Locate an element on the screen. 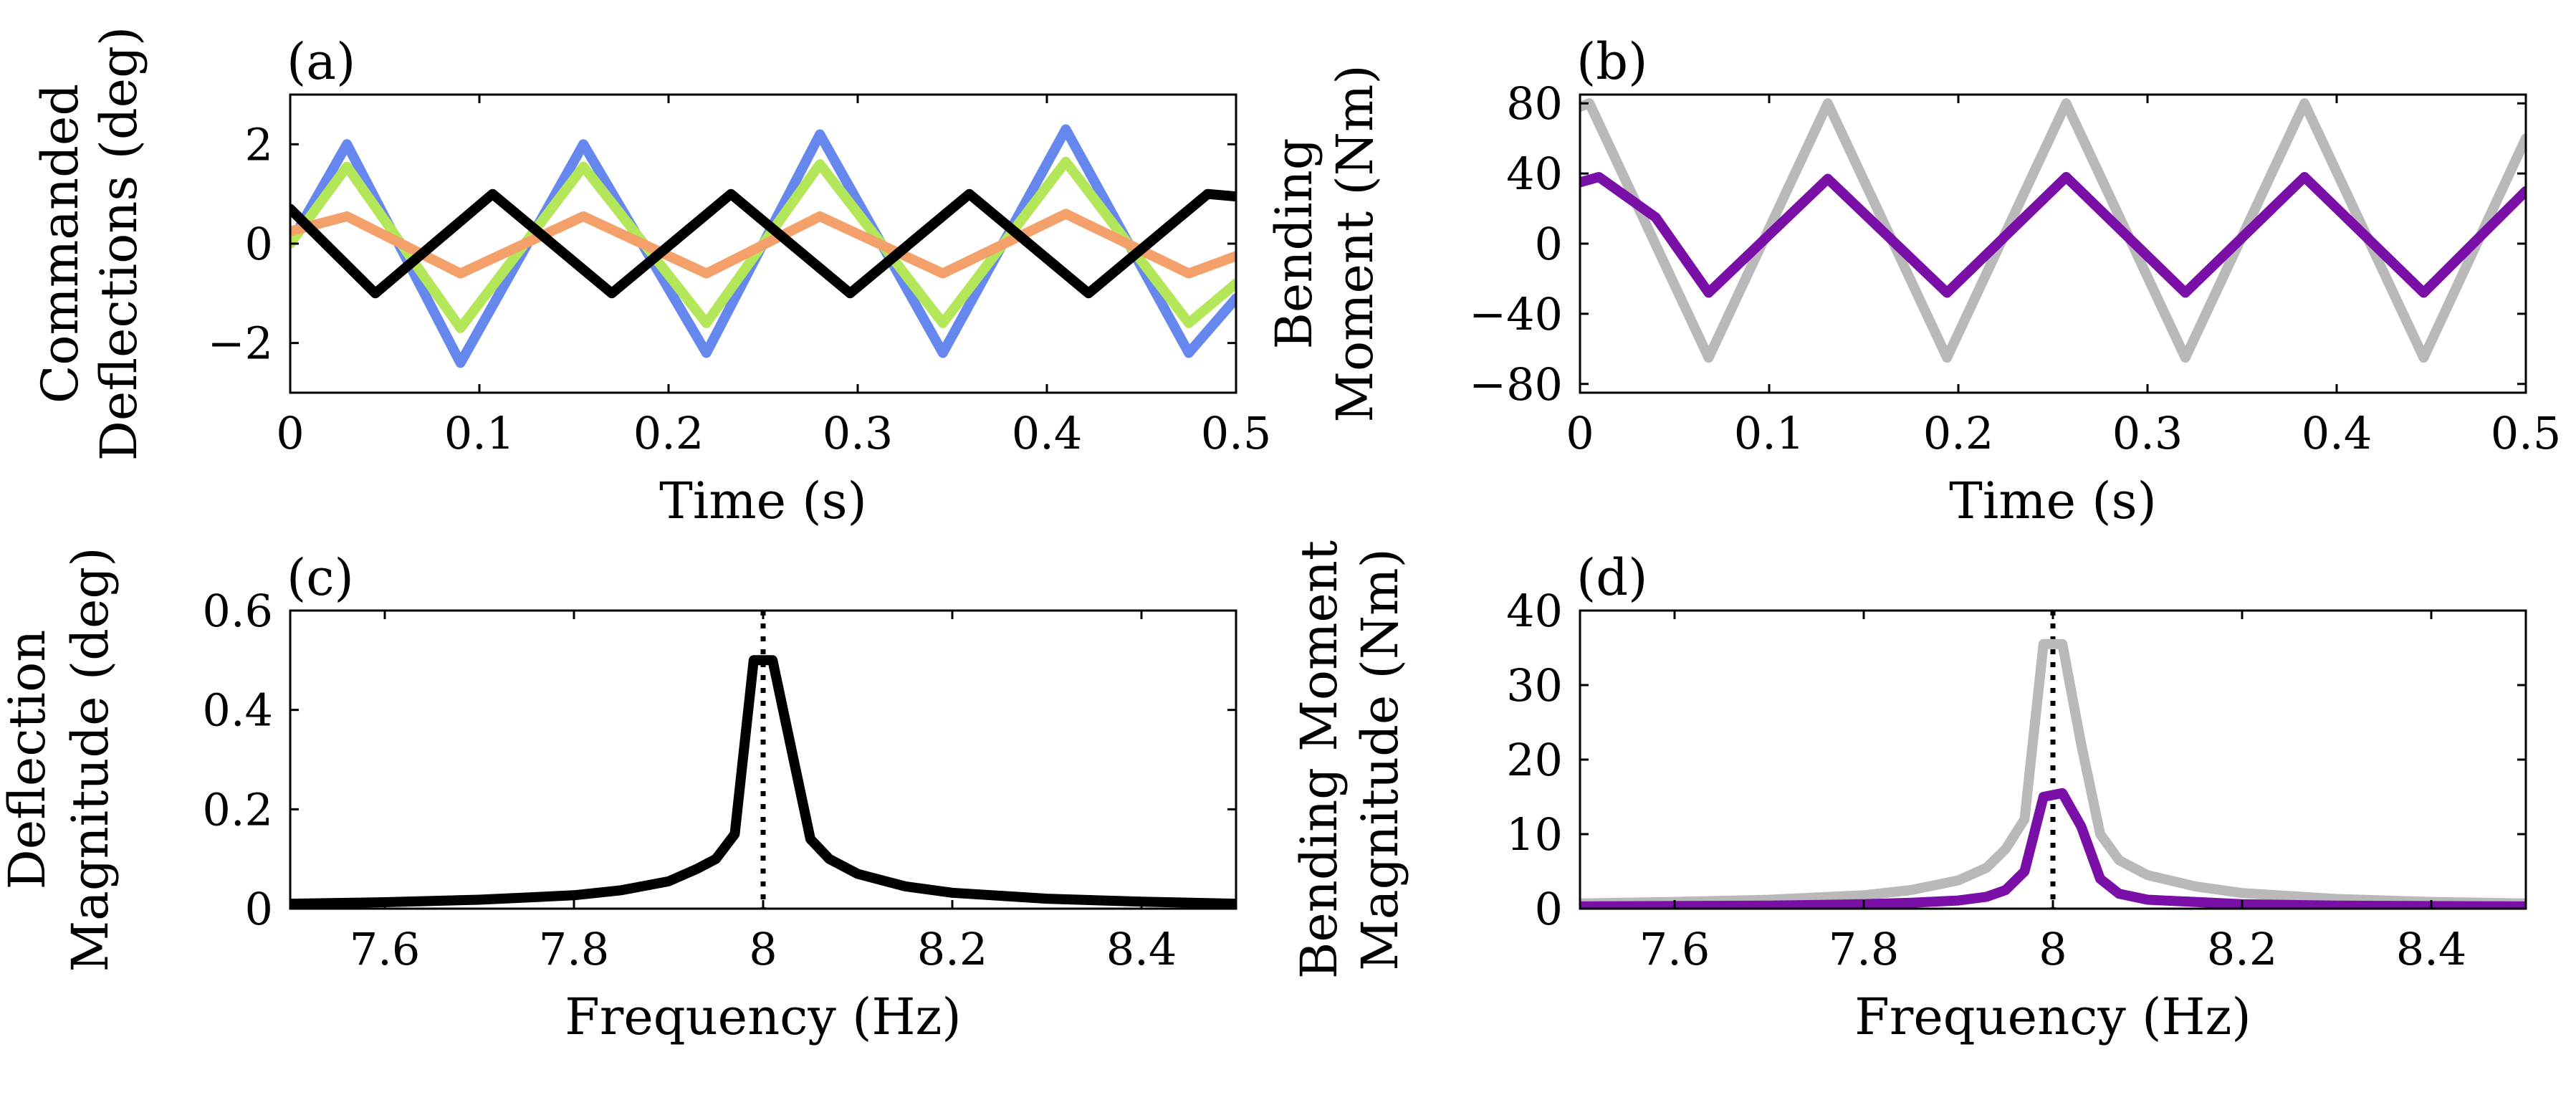  y-axis-label-d: Magnitude (Nm) is located at coordinates (1380, 759).